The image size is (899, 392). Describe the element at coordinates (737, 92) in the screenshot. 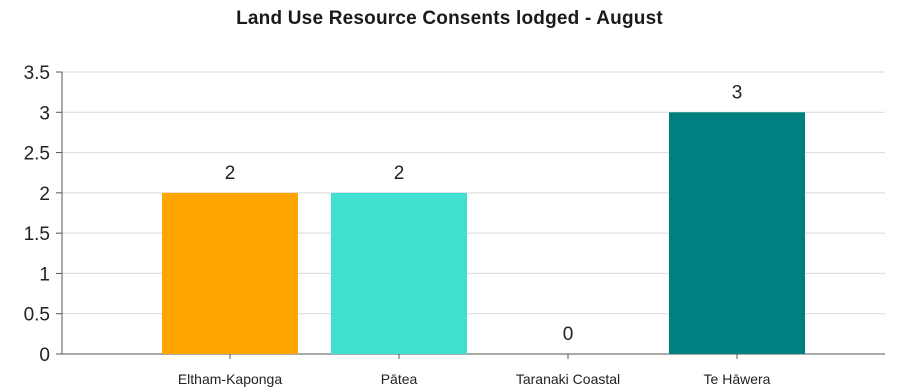

I see `data-label: 3` at that location.